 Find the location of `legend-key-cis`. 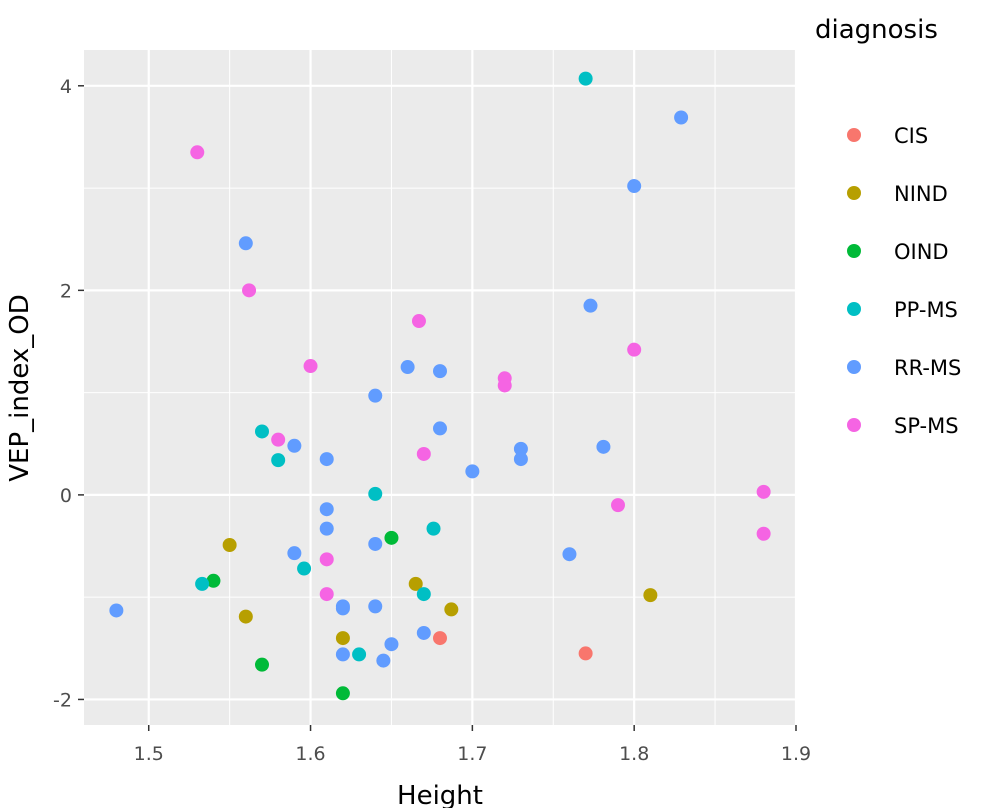

legend-key-cis is located at coordinates (854, 135).